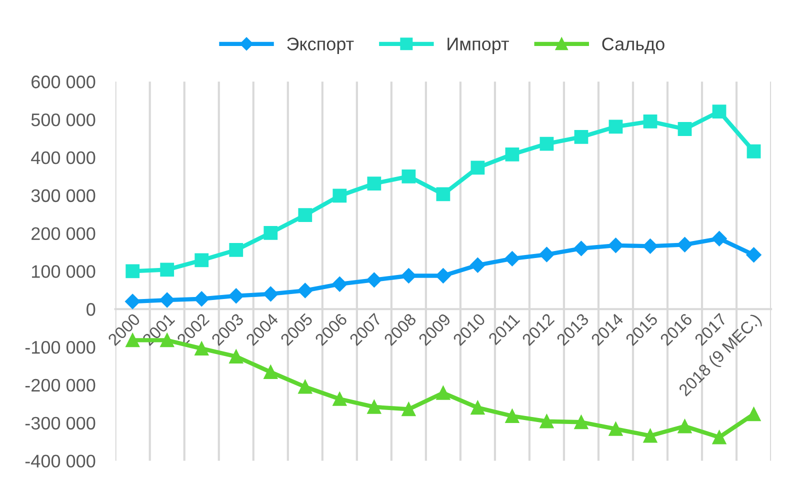  I want to click on y-tick-label: -300 000, so click(60, 423).